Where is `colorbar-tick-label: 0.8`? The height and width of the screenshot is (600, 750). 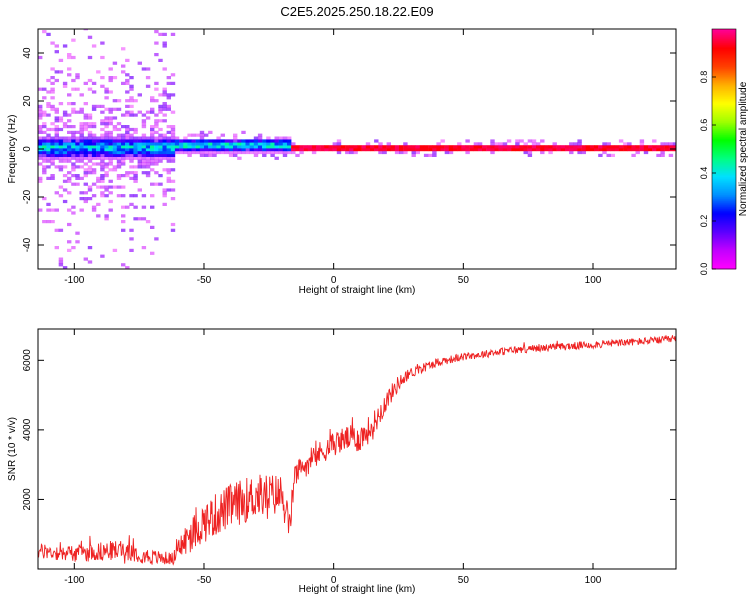 colorbar-tick-label: 0.8 is located at coordinates (704, 77).